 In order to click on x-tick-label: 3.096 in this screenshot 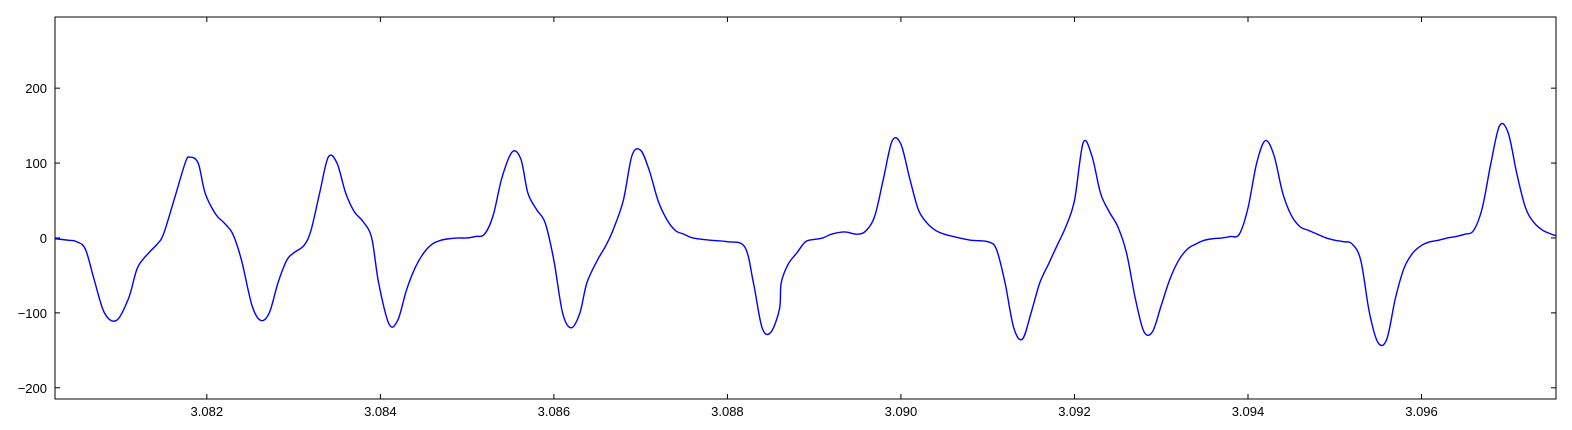, I will do `click(1421, 411)`.